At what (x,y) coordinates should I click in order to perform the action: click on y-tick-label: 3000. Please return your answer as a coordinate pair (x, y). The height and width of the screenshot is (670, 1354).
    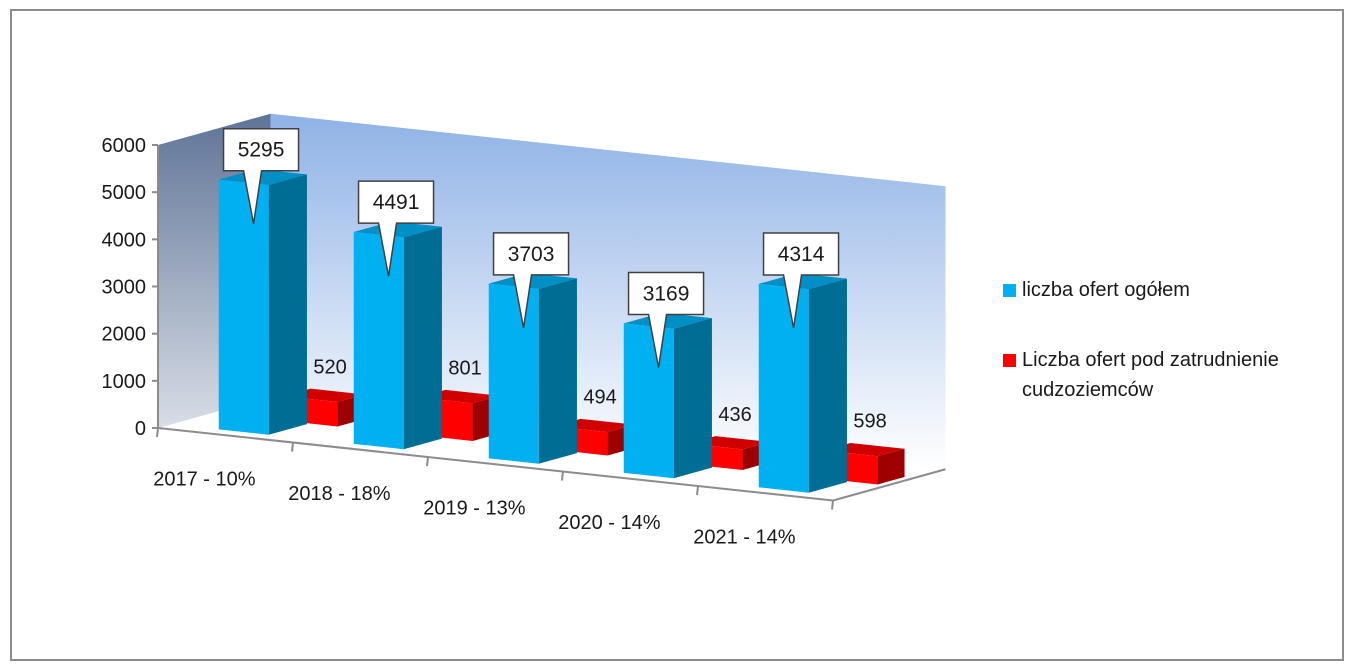
    Looking at the image, I should click on (124, 288).